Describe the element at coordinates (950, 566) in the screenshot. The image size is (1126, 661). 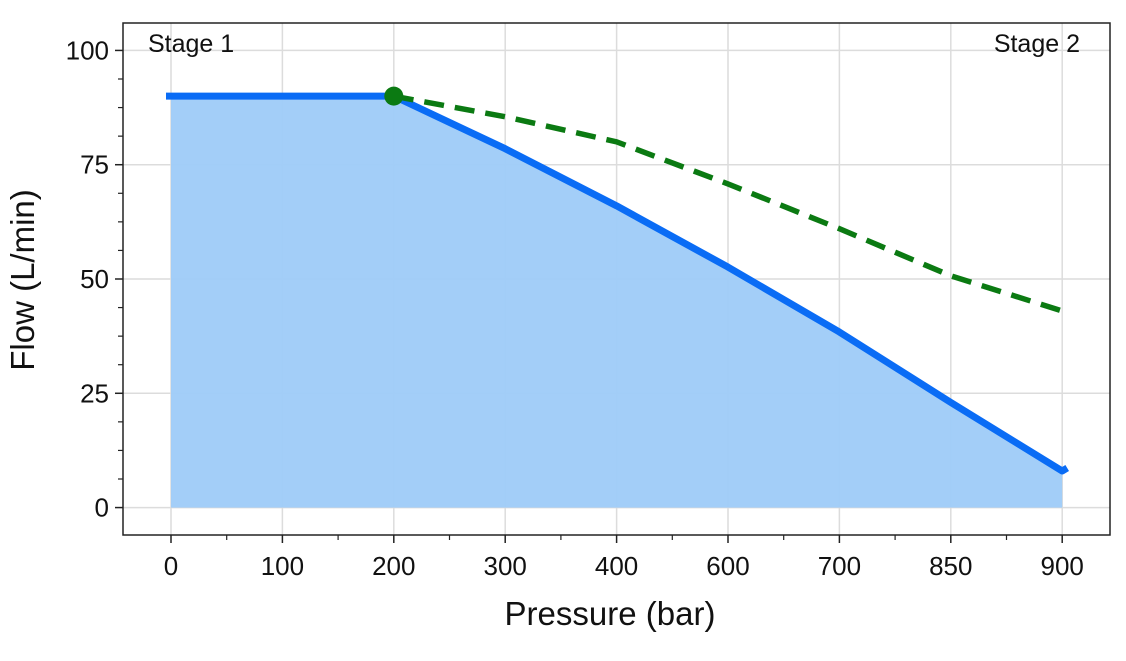
I see `x-tick-label: 850` at that location.